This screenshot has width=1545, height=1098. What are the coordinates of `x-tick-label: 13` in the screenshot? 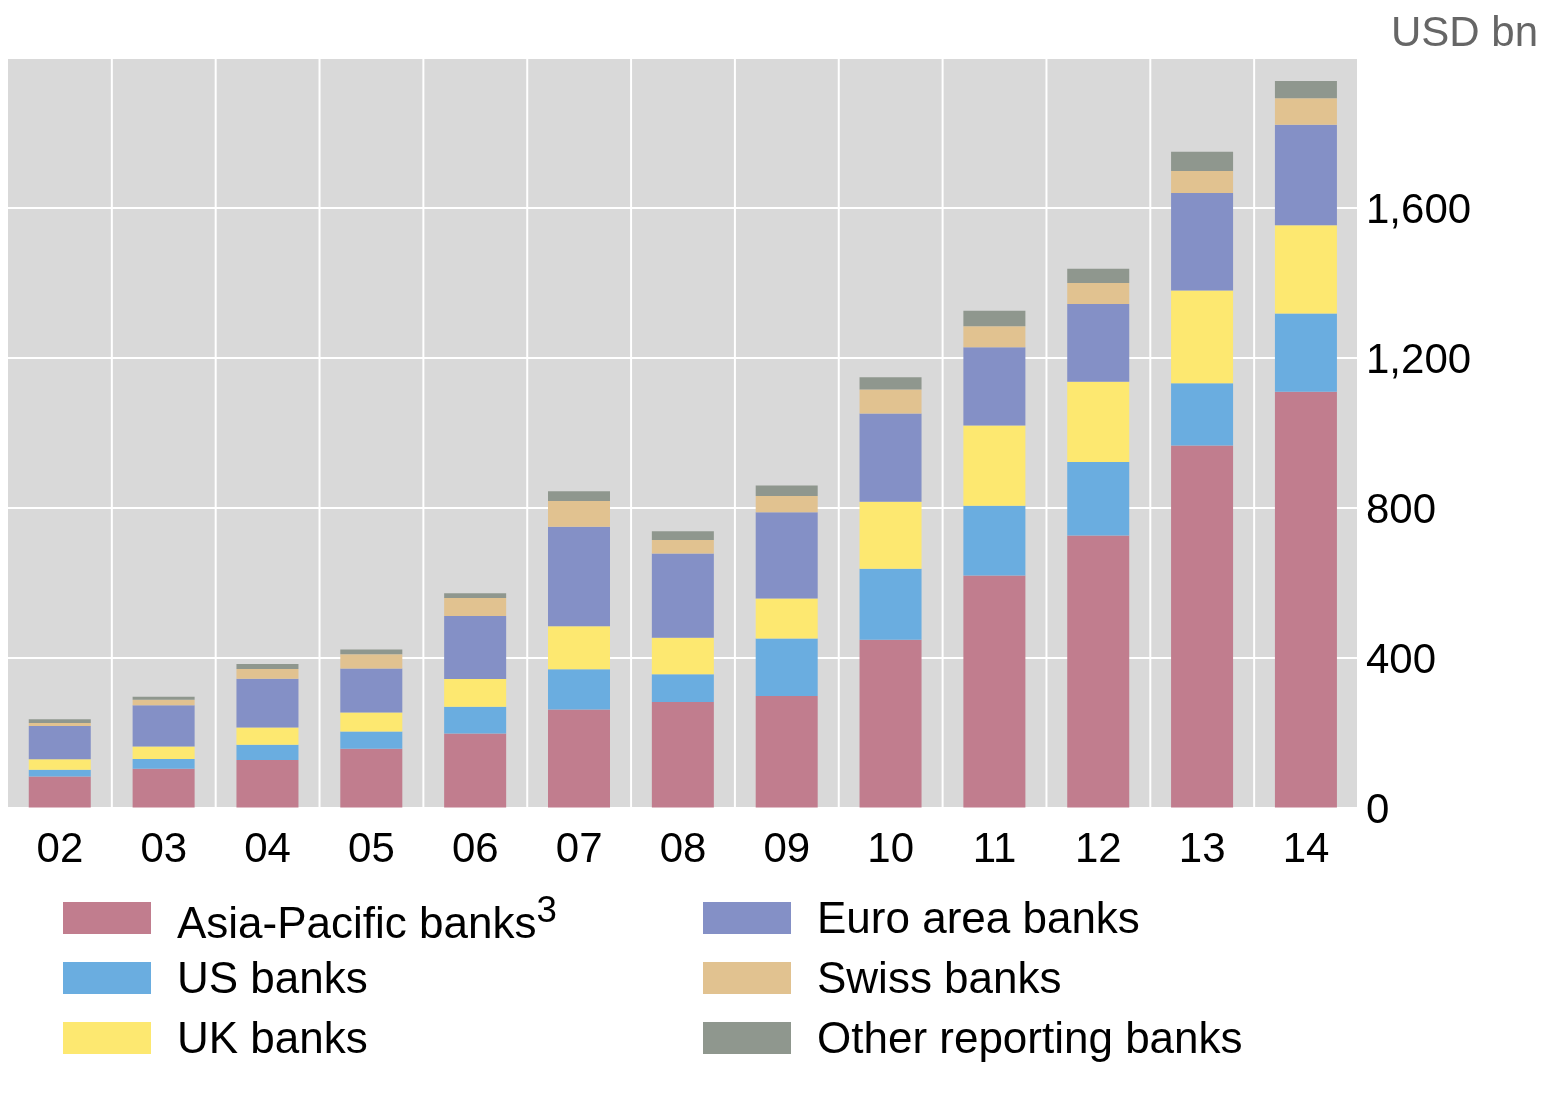 It's located at (1202, 847).